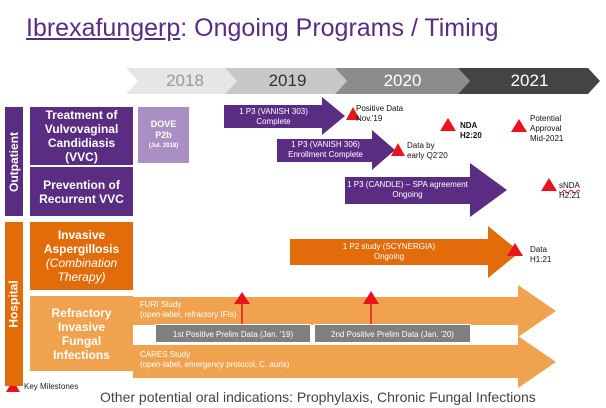 This screenshot has width=606, height=408. What do you see at coordinates (407, 189) in the screenshot?
I see `candle-label: 1 P3 (CANDLE) – SPA agreement Ongoing` at bounding box center [407, 189].